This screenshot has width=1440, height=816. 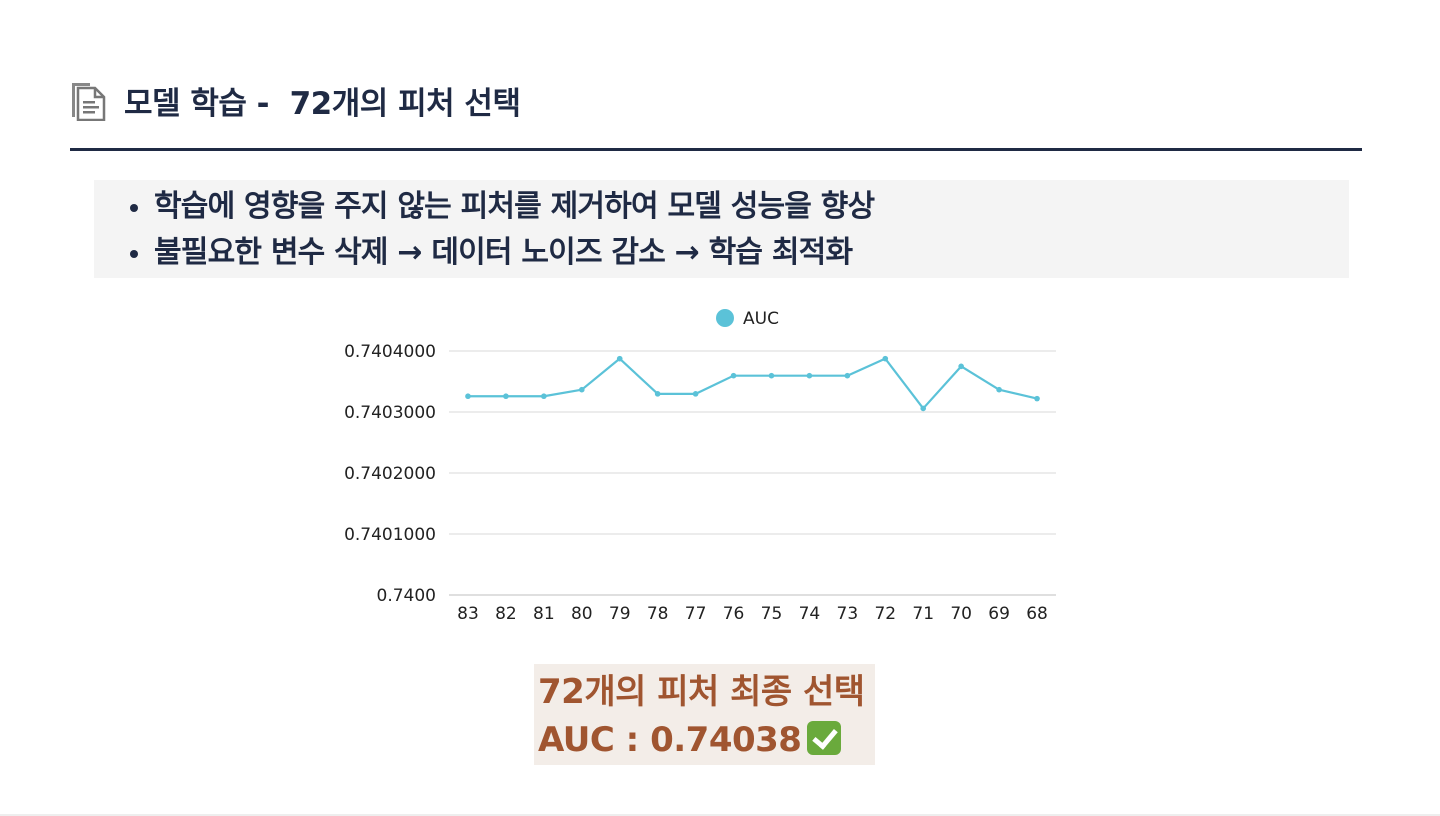 I want to click on title-divider, so click(x=716, y=149).